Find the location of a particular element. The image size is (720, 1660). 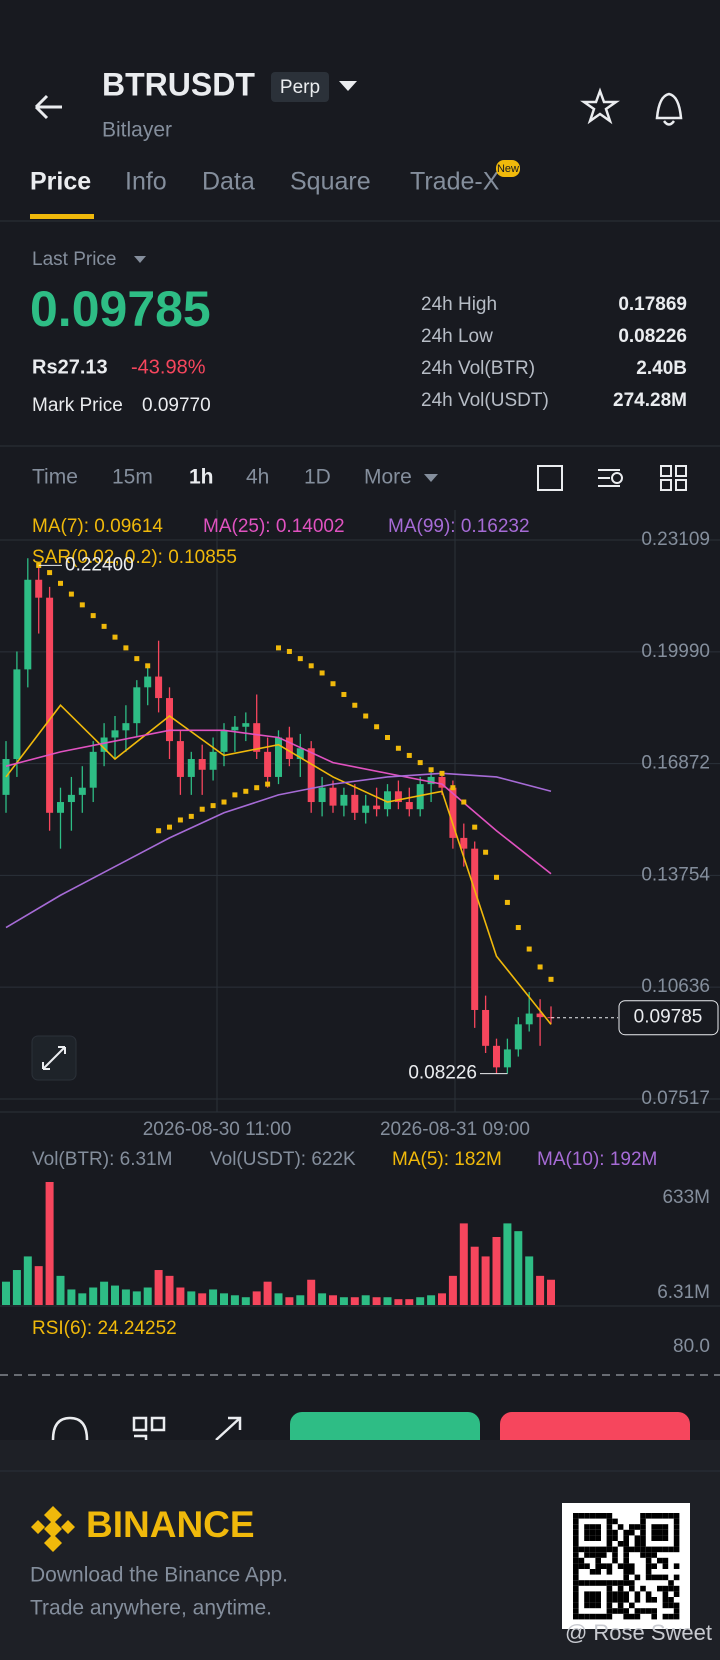

trade-icon is located at coordinates (228, 1428).